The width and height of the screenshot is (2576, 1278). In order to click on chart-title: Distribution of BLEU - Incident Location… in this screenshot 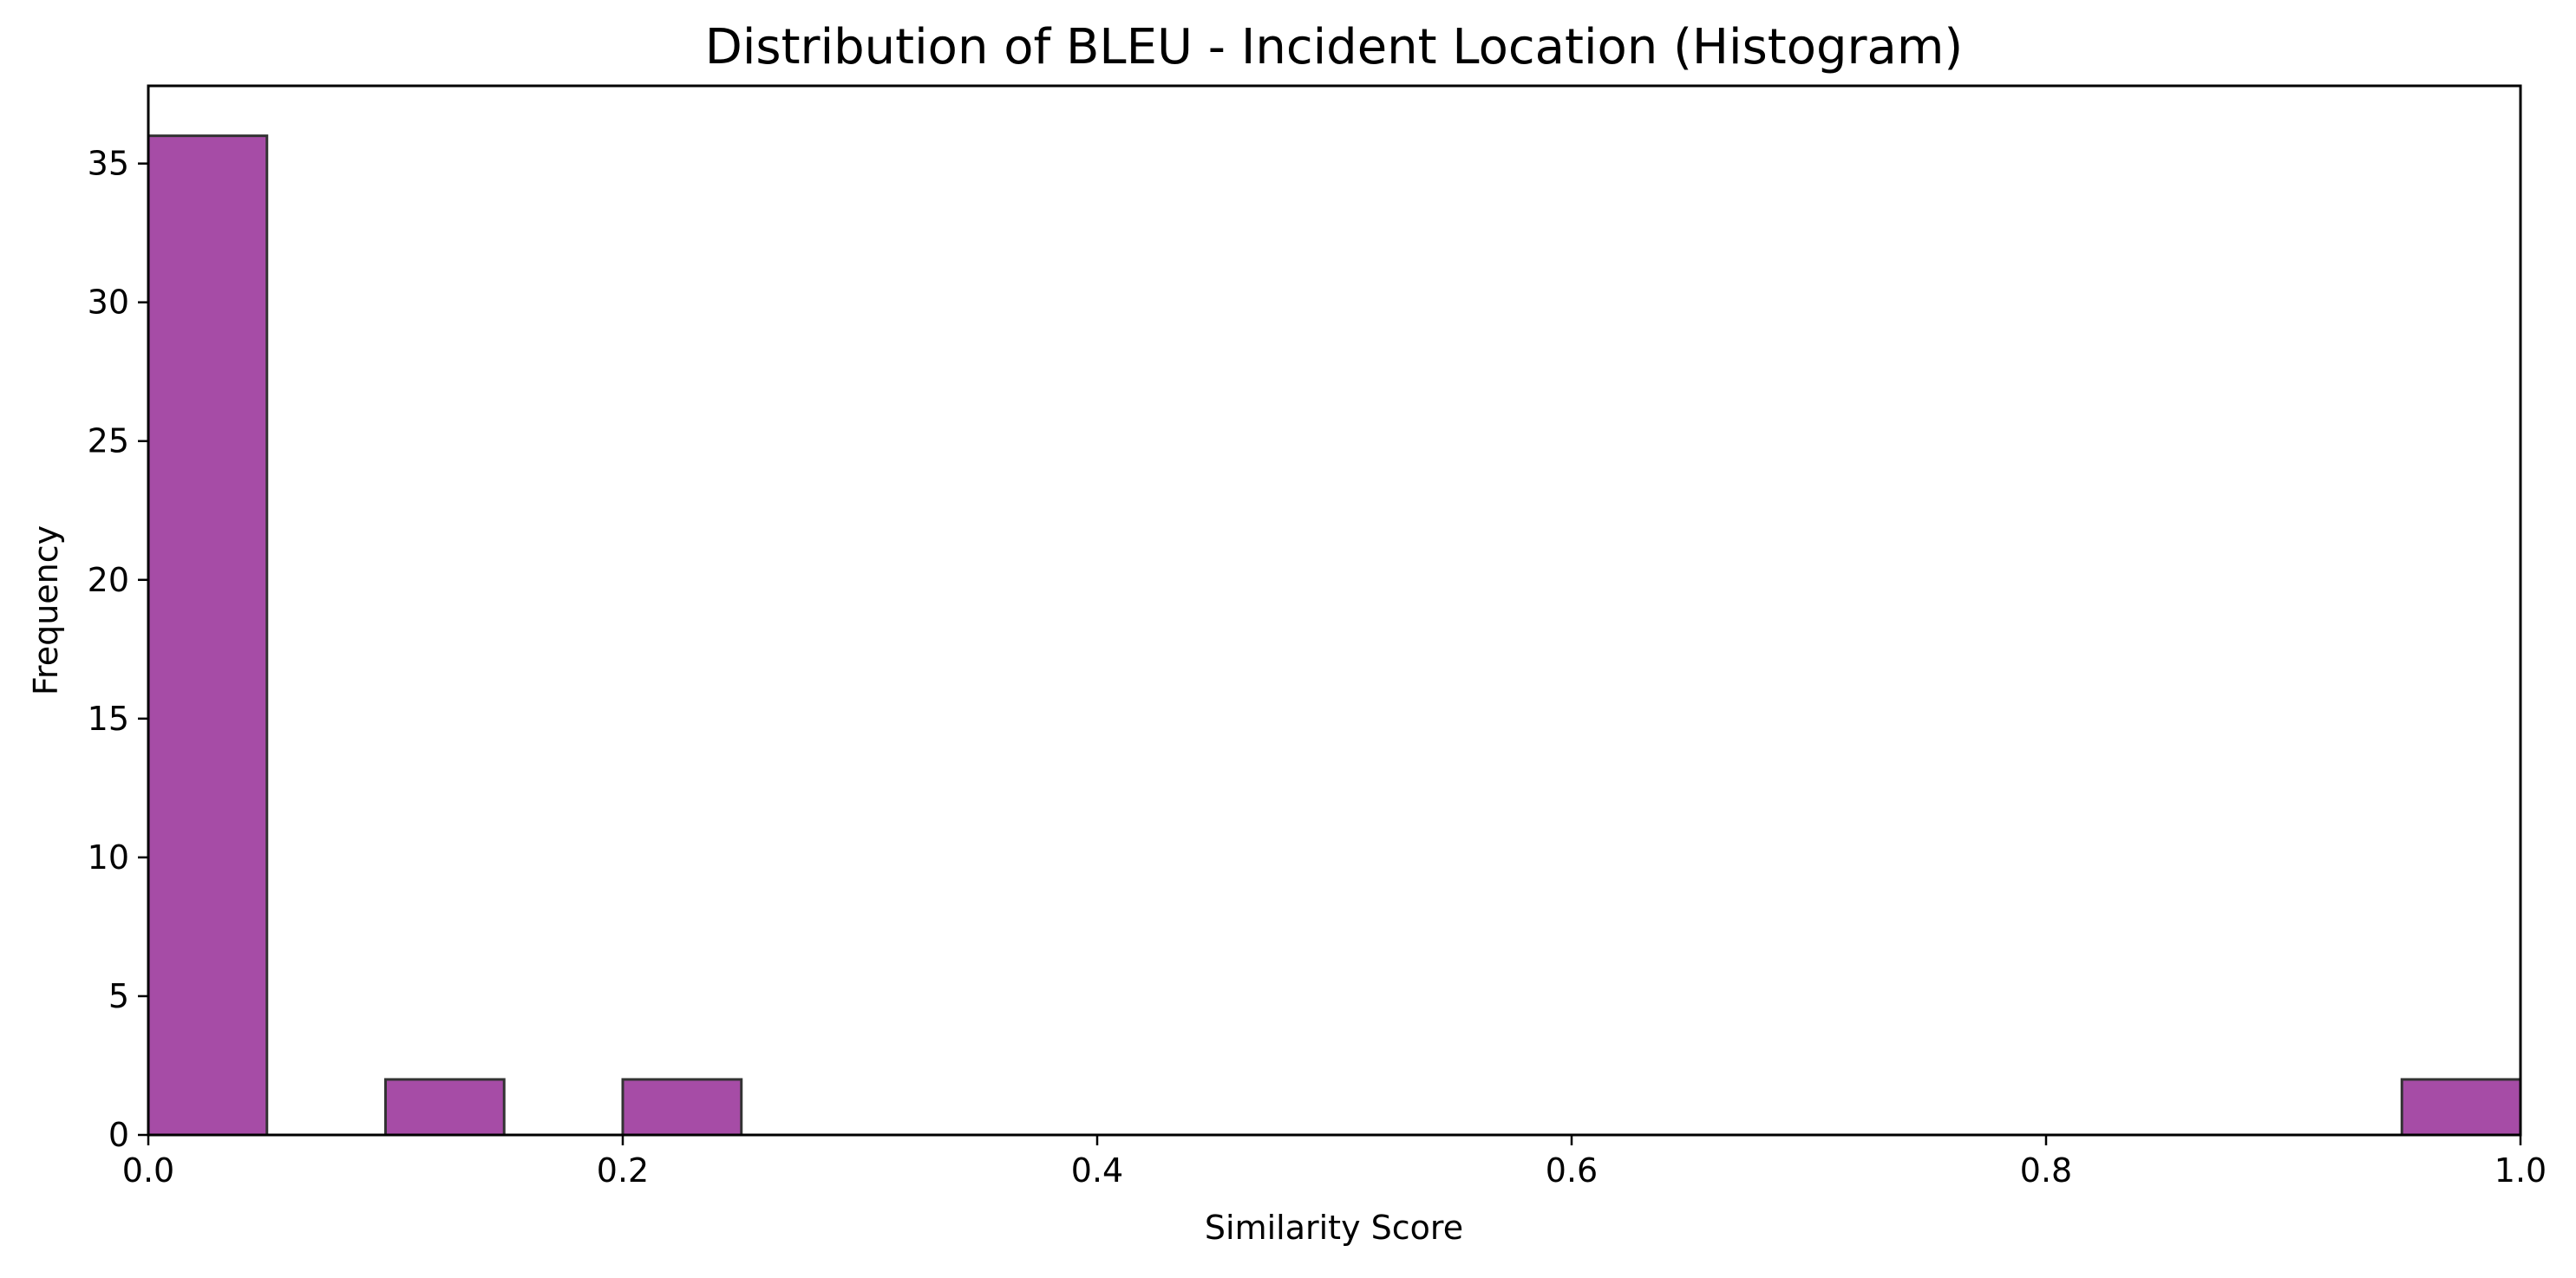, I will do `click(1334, 47)`.